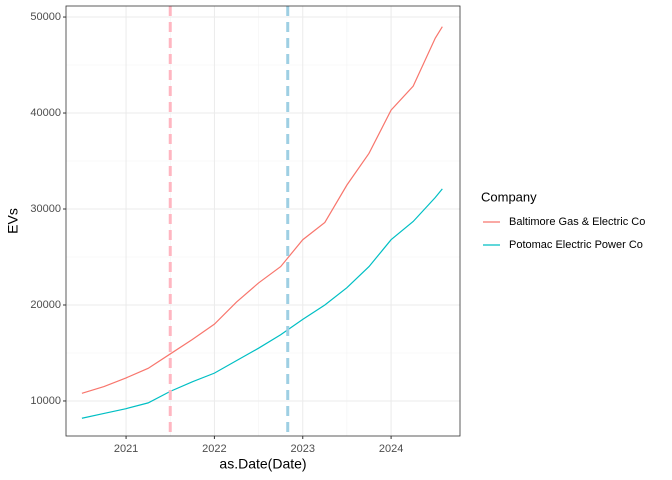  Describe the element at coordinates (262, 464) in the screenshot. I see `x-axis-title: as.Date(Date)` at that location.